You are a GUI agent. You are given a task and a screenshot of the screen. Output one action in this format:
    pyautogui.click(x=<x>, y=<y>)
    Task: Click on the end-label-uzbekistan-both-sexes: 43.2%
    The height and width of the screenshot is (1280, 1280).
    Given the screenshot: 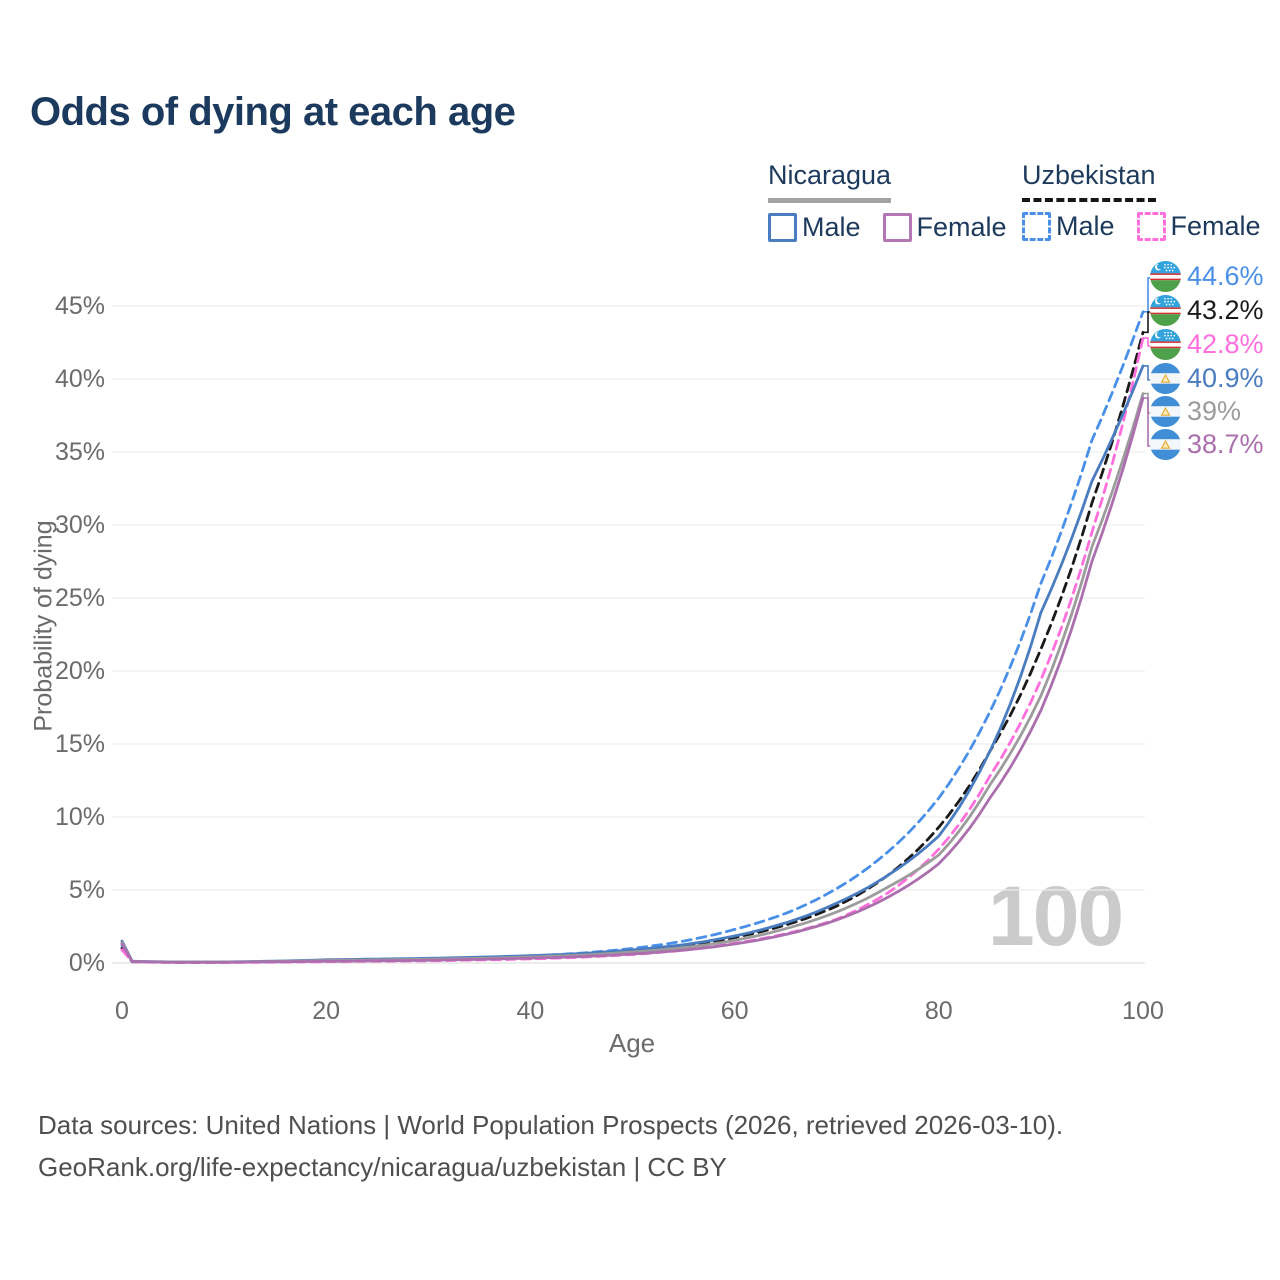 What is the action you would take?
    pyautogui.click(x=1207, y=310)
    